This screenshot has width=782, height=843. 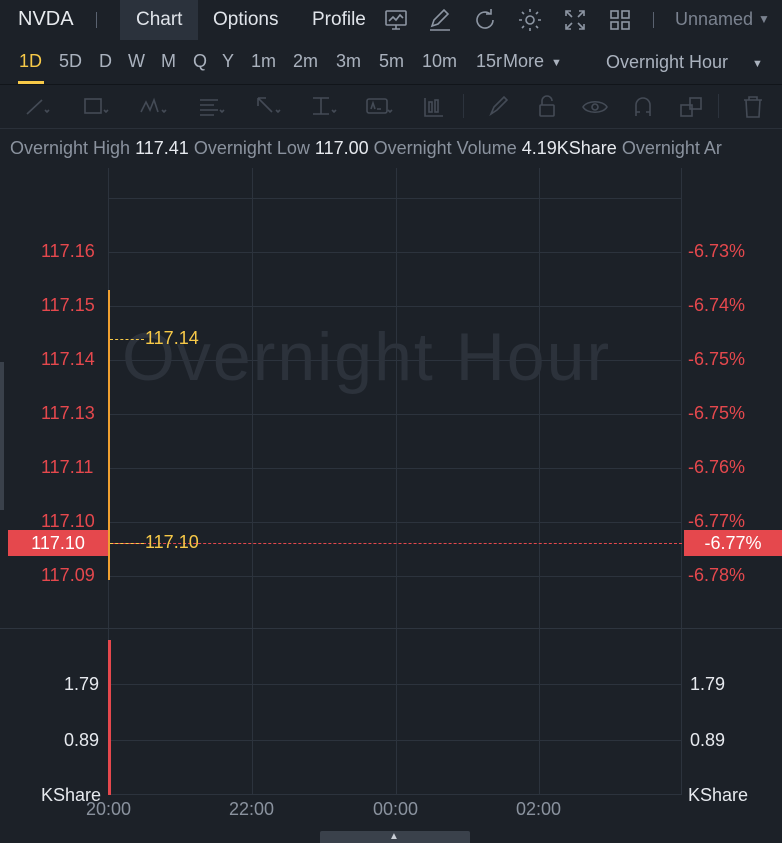 I want to click on period-2m: 2m, so click(x=306, y=61).